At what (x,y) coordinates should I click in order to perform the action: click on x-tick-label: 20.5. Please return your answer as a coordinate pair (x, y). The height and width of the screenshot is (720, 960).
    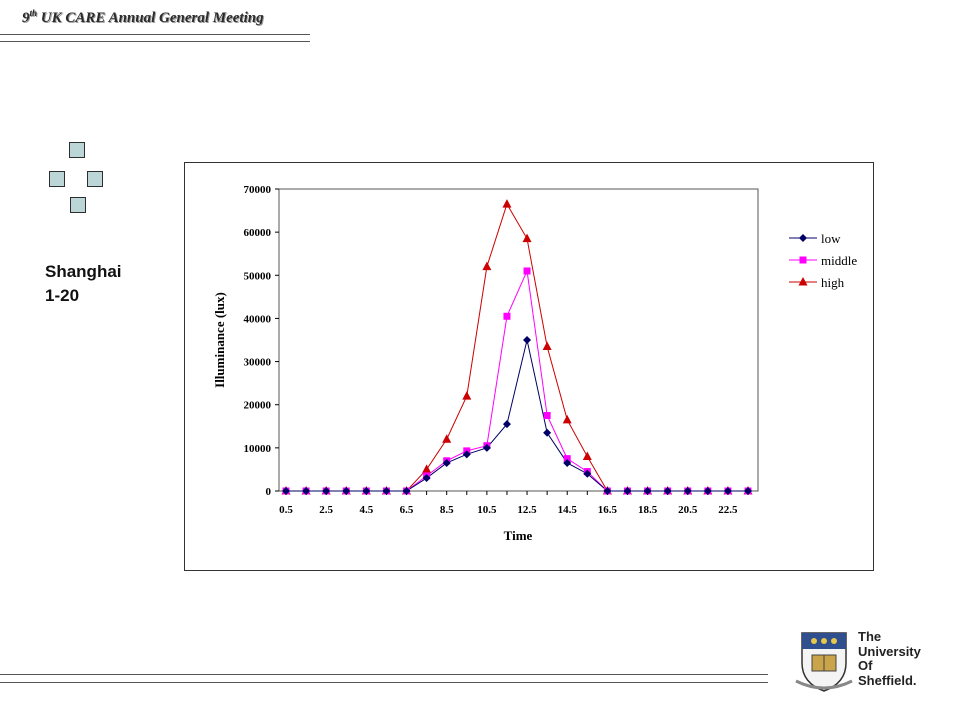
    Looking at the image, I should click on (688, 510).